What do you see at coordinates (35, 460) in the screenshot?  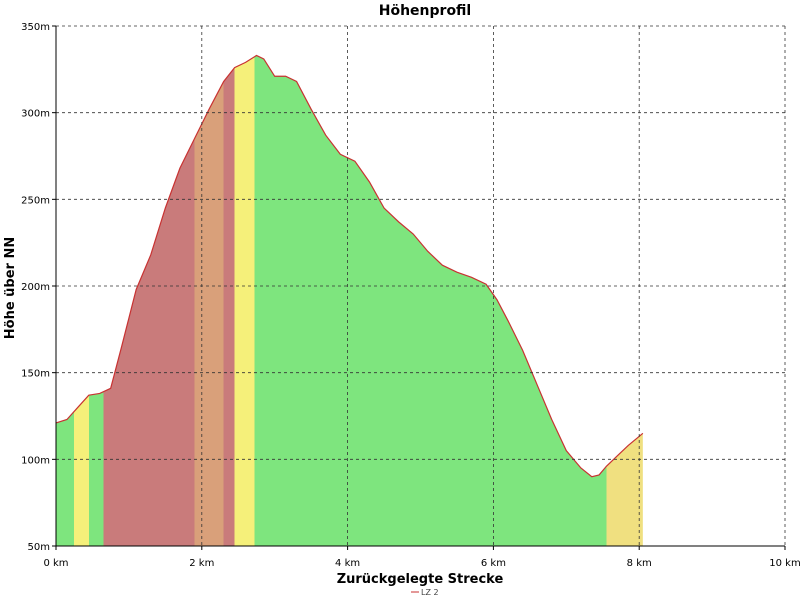 I see `y-tick-label: 100m` at bounding box center [35, 460].